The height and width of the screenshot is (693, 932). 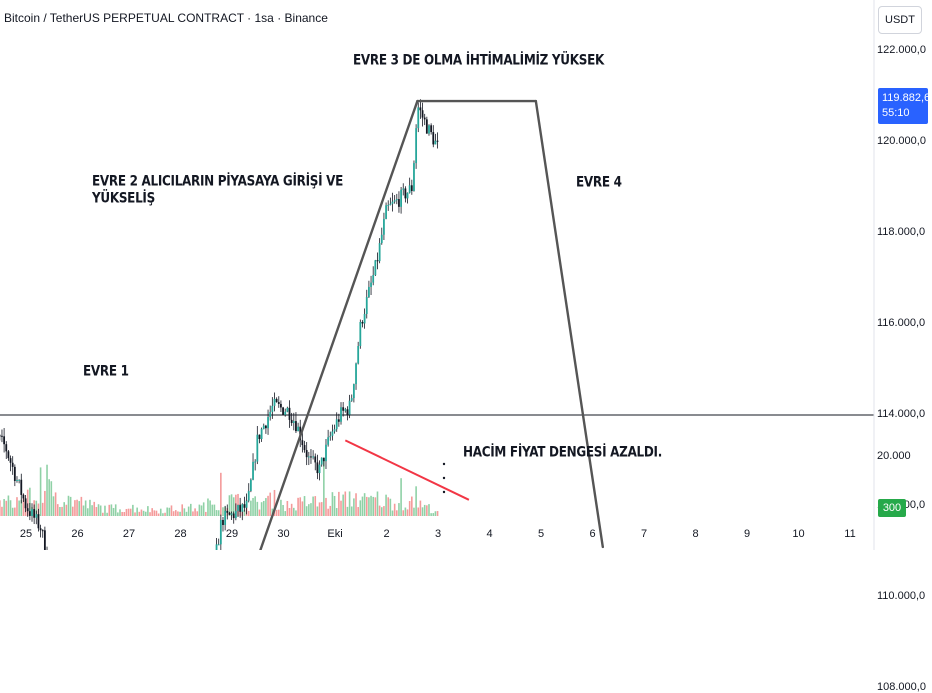 I want to click on currency-button: USDT, so click(x=900, y=20).